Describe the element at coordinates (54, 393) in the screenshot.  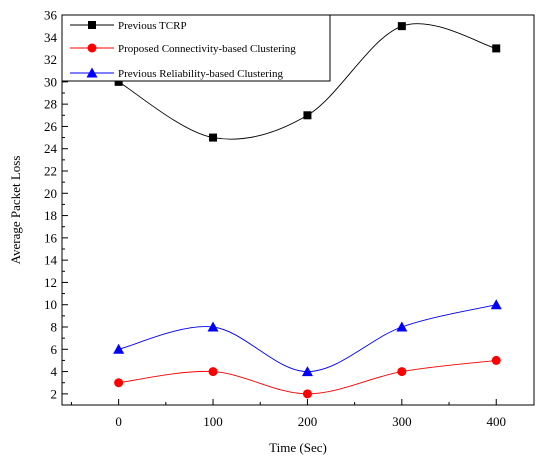
I see `y-tick-label: 2` at that location.